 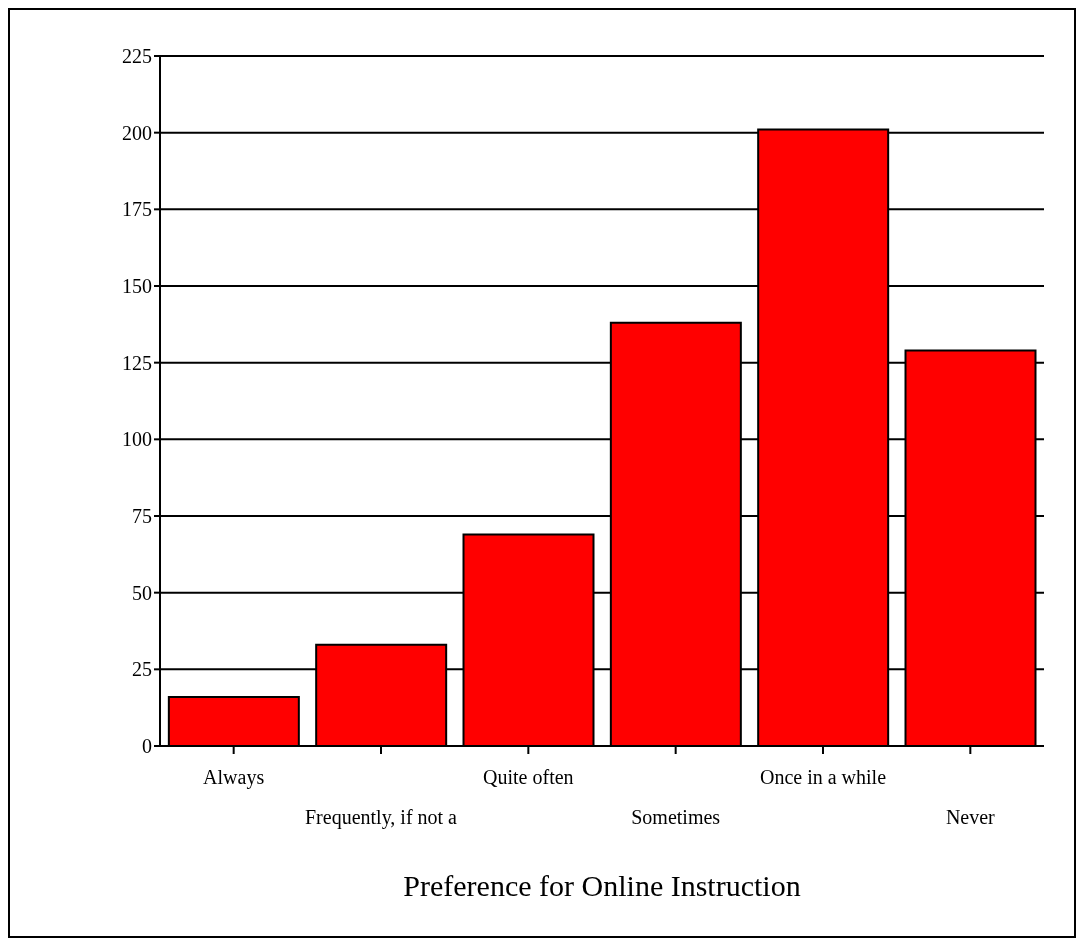 What do you see at coordinates (528, 777) in the screenshot?
I see `x-tick-label: Quite often` at bounding box center [528, 777].